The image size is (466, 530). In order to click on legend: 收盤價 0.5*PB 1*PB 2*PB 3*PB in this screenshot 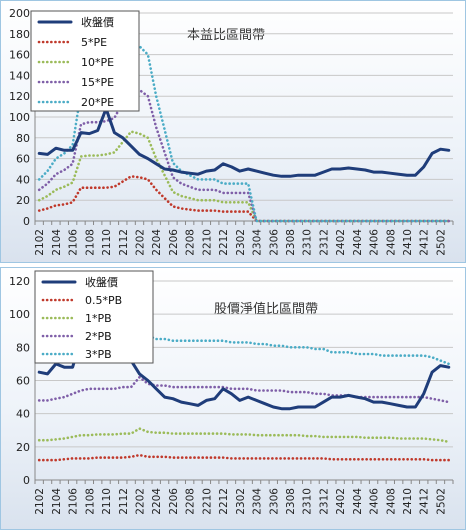, I will do `click(94, 317)`.